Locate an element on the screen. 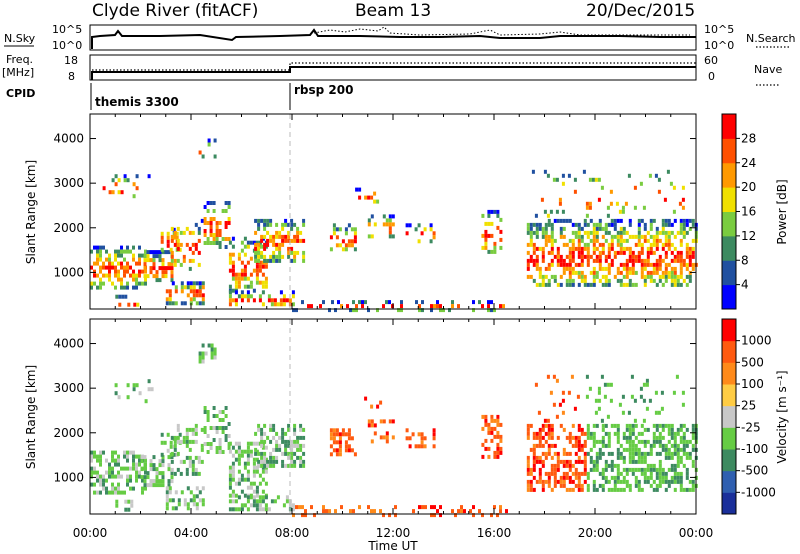 The height and width of the screenshot is (554, 800). x-axis-label: Time UT is located at coordinates (392, 546).